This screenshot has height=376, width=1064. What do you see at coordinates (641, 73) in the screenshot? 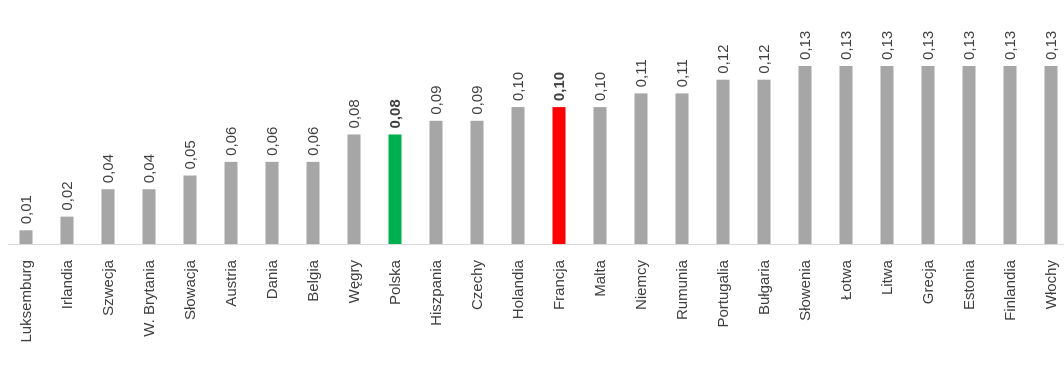
I see `value-label-niemcy: 0,11` at bounding box center [641, 73].